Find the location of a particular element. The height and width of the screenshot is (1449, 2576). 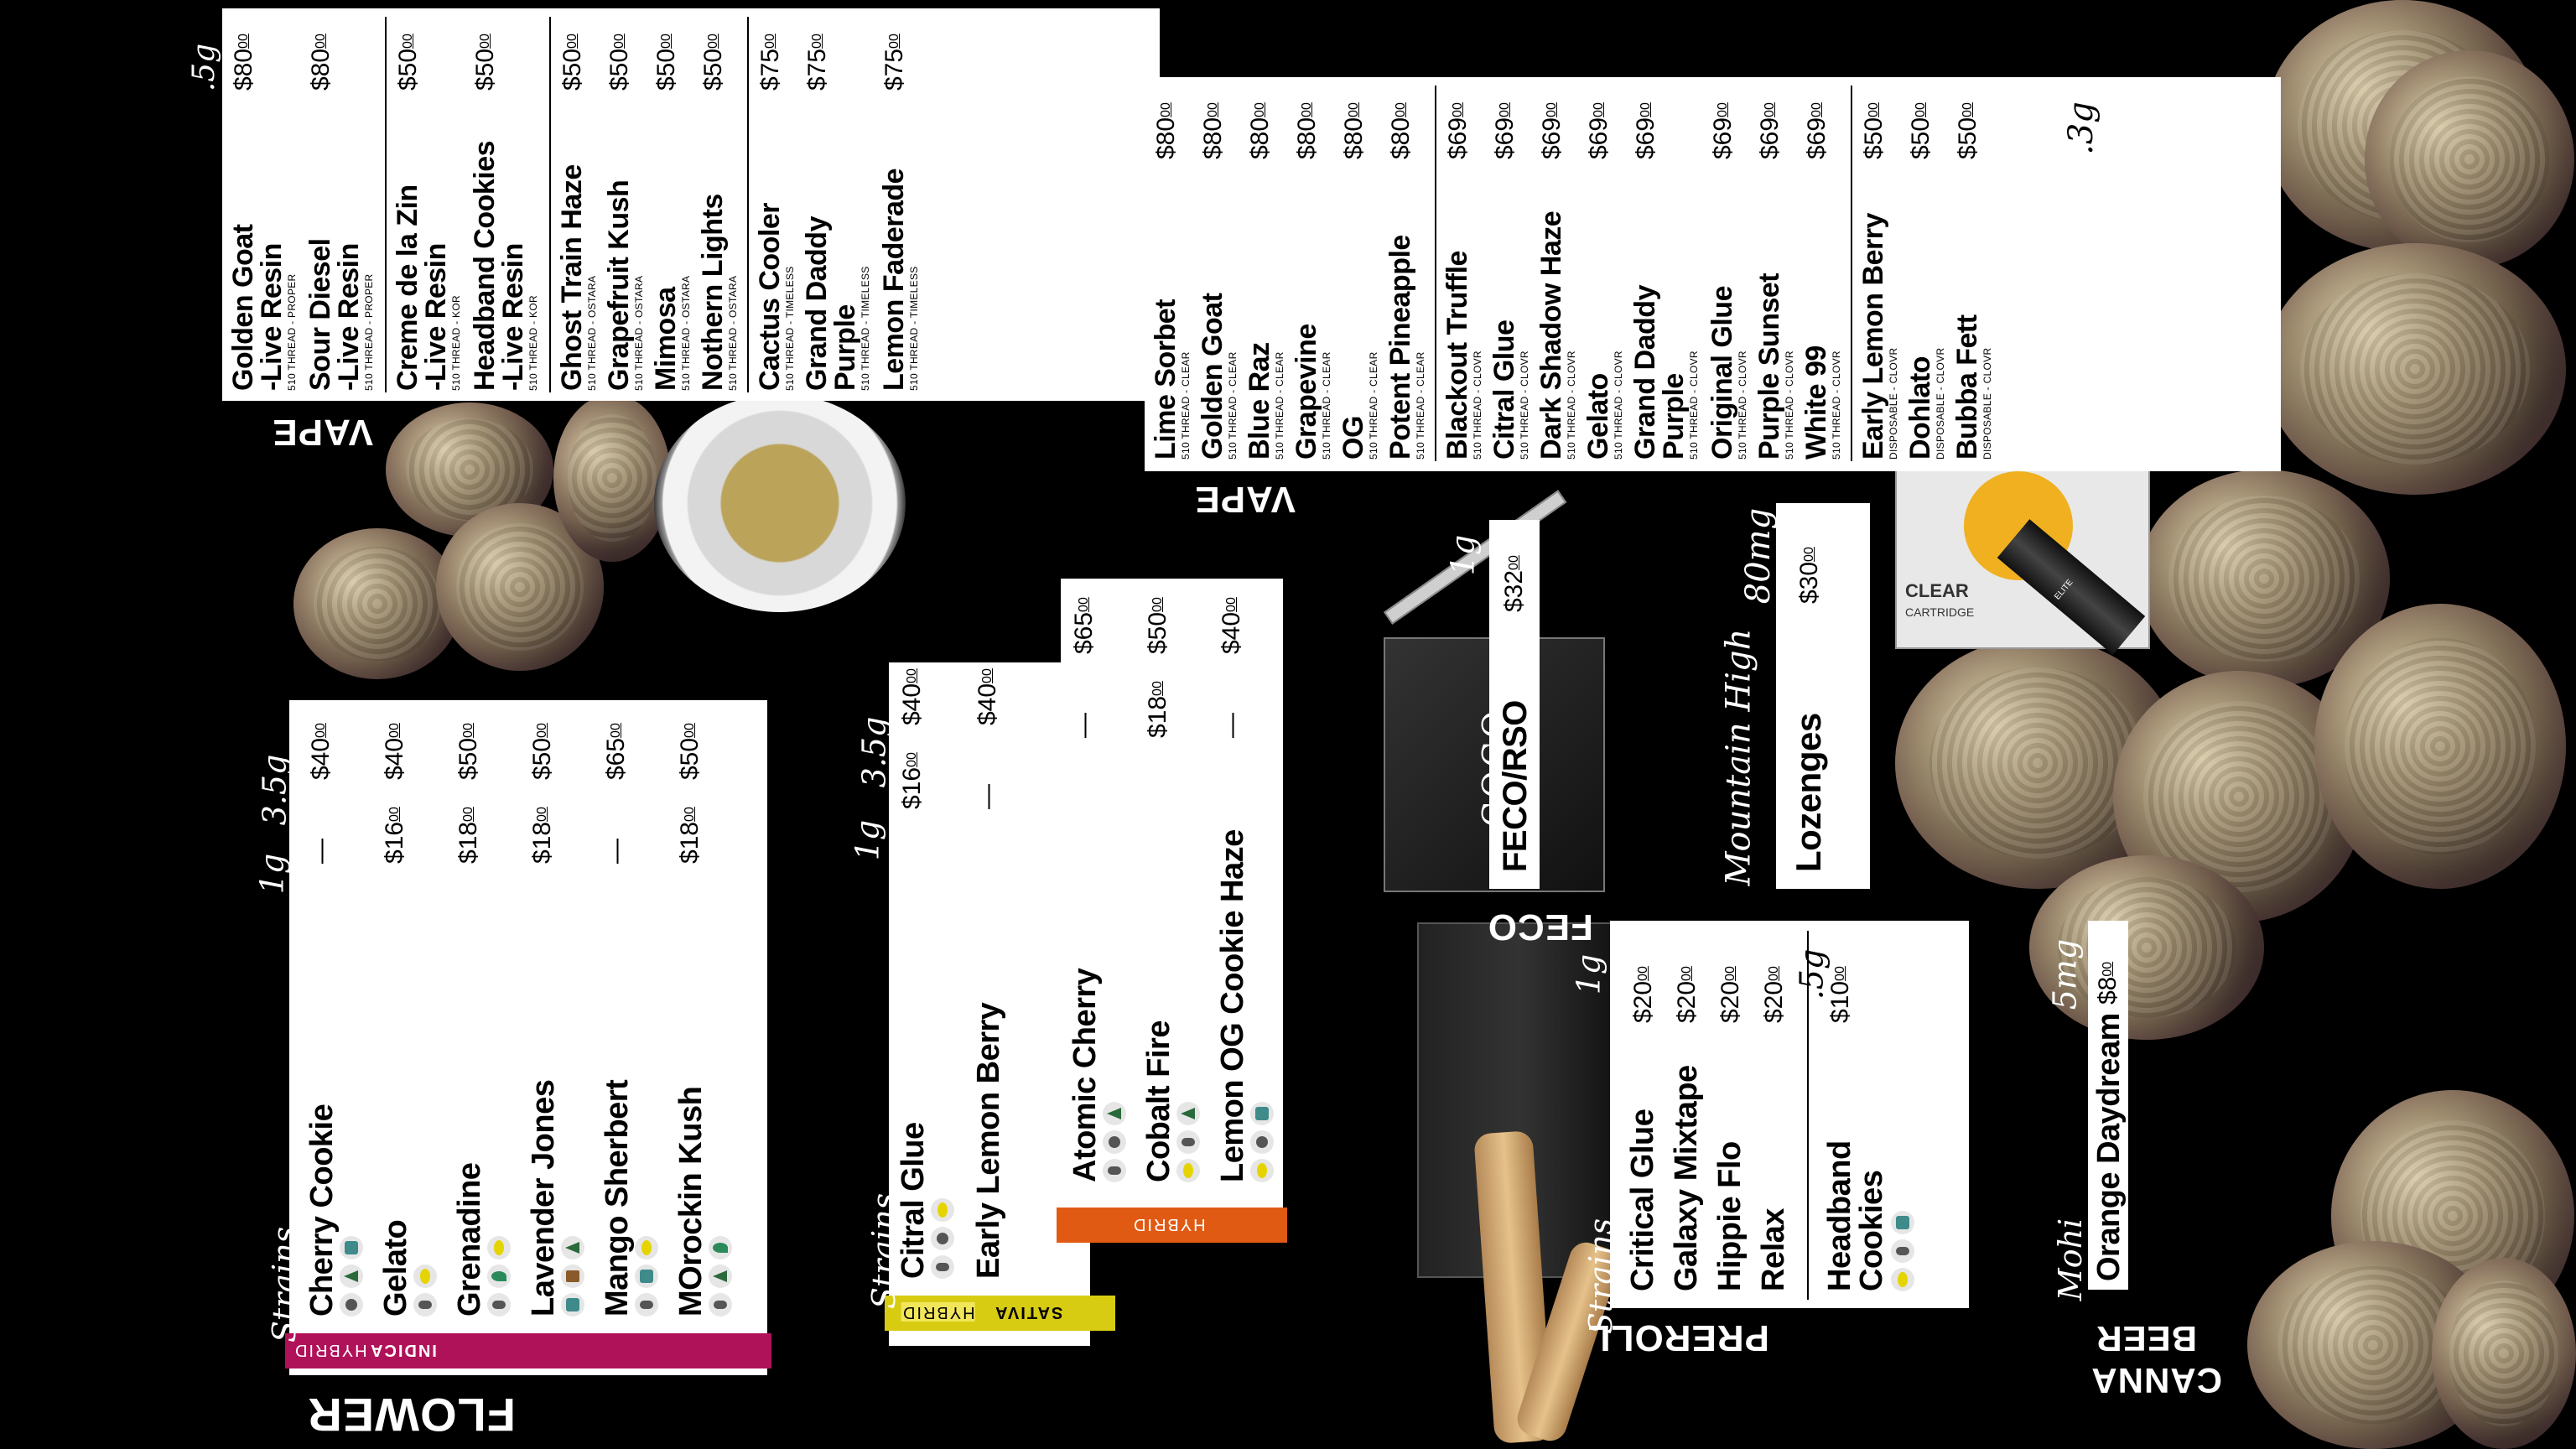

price-35g: $5000 is located at coordinates (468, 751).